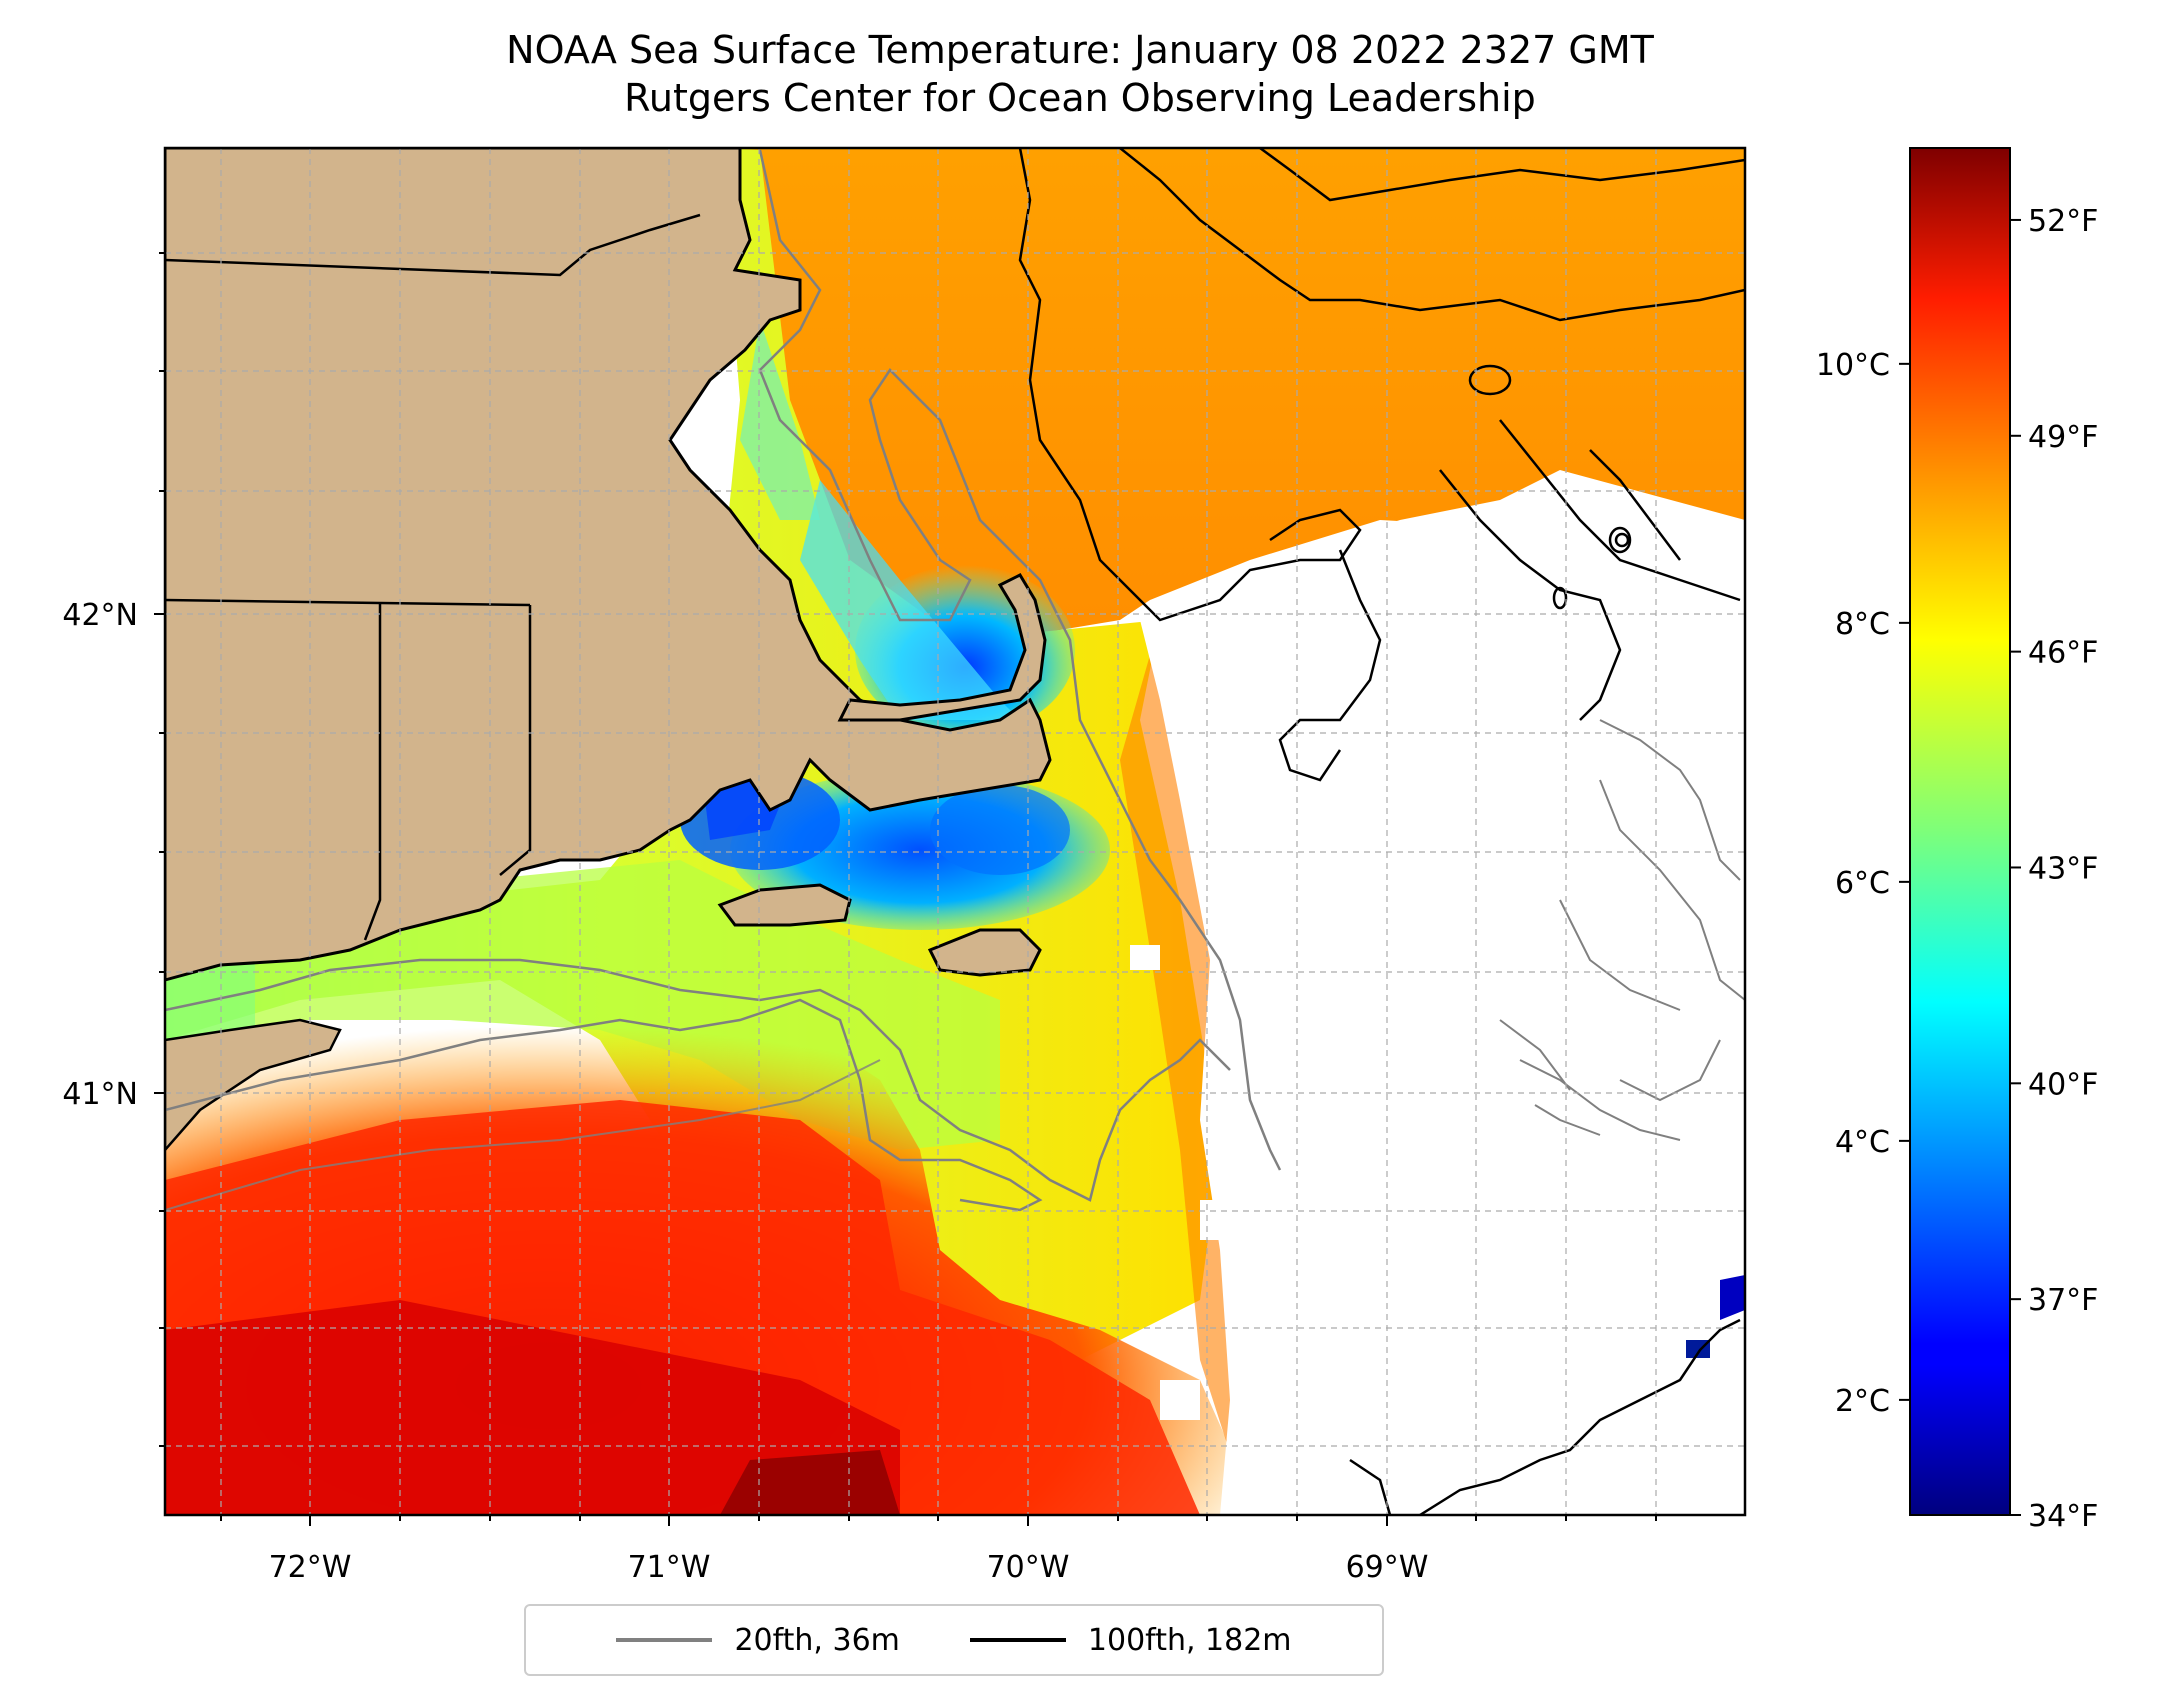 This screenshot has width=2160, height=1704. What do you see at coordinates (2063, 653) in the screenshot?
I see `colorbar-f-tick-label: 46°F` at bounding box center [2063, 653].